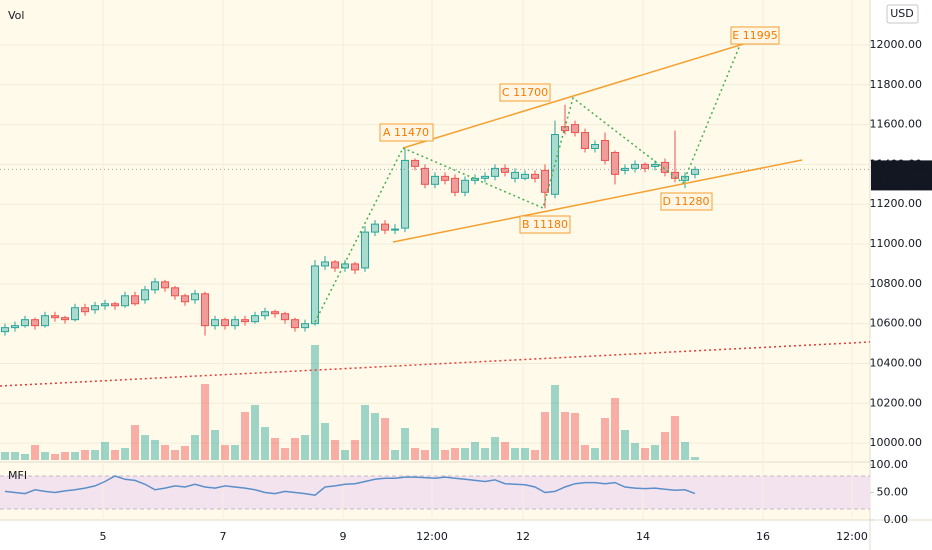 The height and width of the screenshot is (550, 932). Describe the element at coordinates (525, 92) in the screenshot. I see `annotation: C 11700` at that location.